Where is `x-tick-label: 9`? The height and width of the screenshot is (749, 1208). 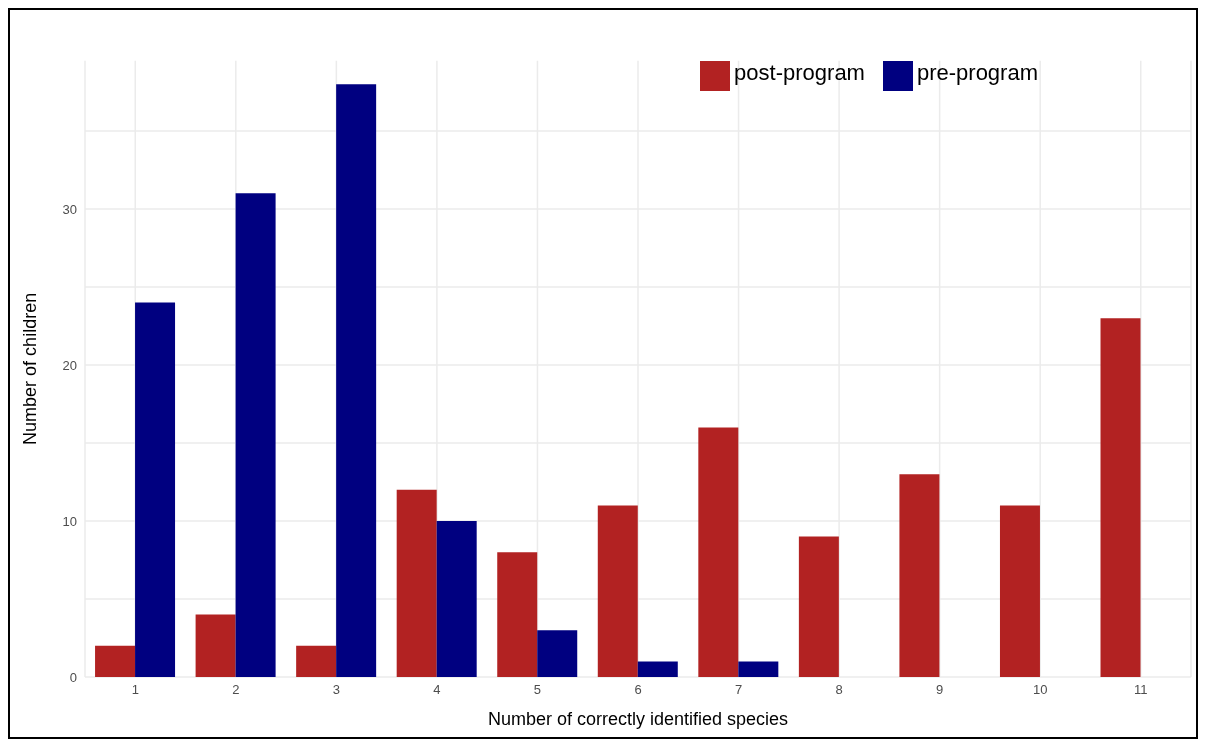 x-tick-label: 9 is located at coordinates (940, 690).